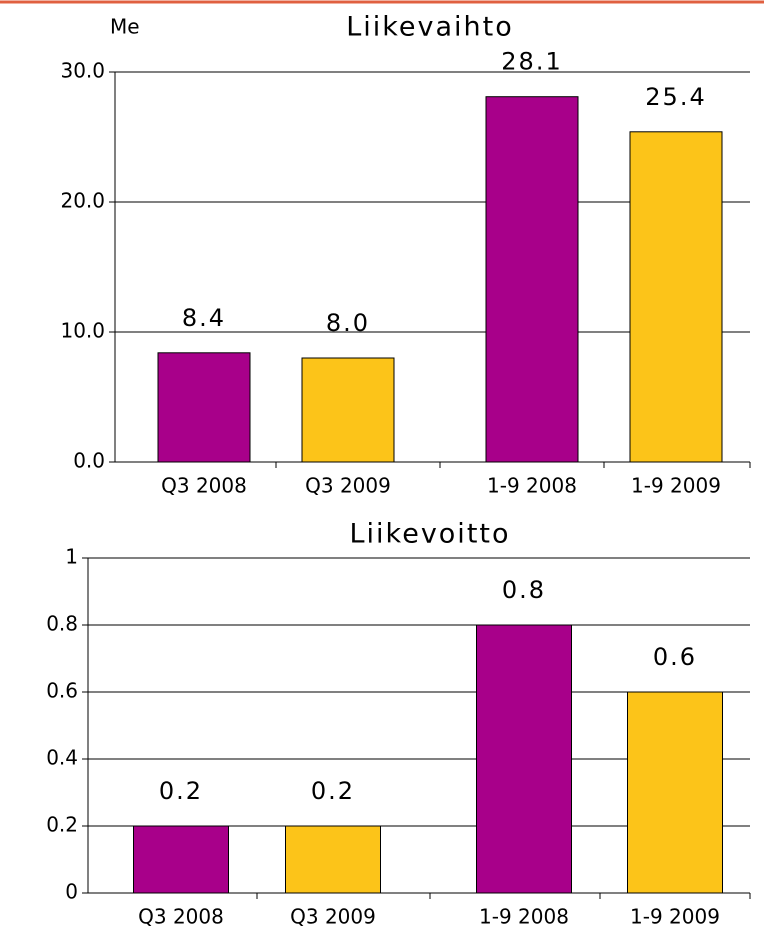 The width and height of the screenshot is (764, 932). I want to click on data-label: 8.4, so click(204, 318).